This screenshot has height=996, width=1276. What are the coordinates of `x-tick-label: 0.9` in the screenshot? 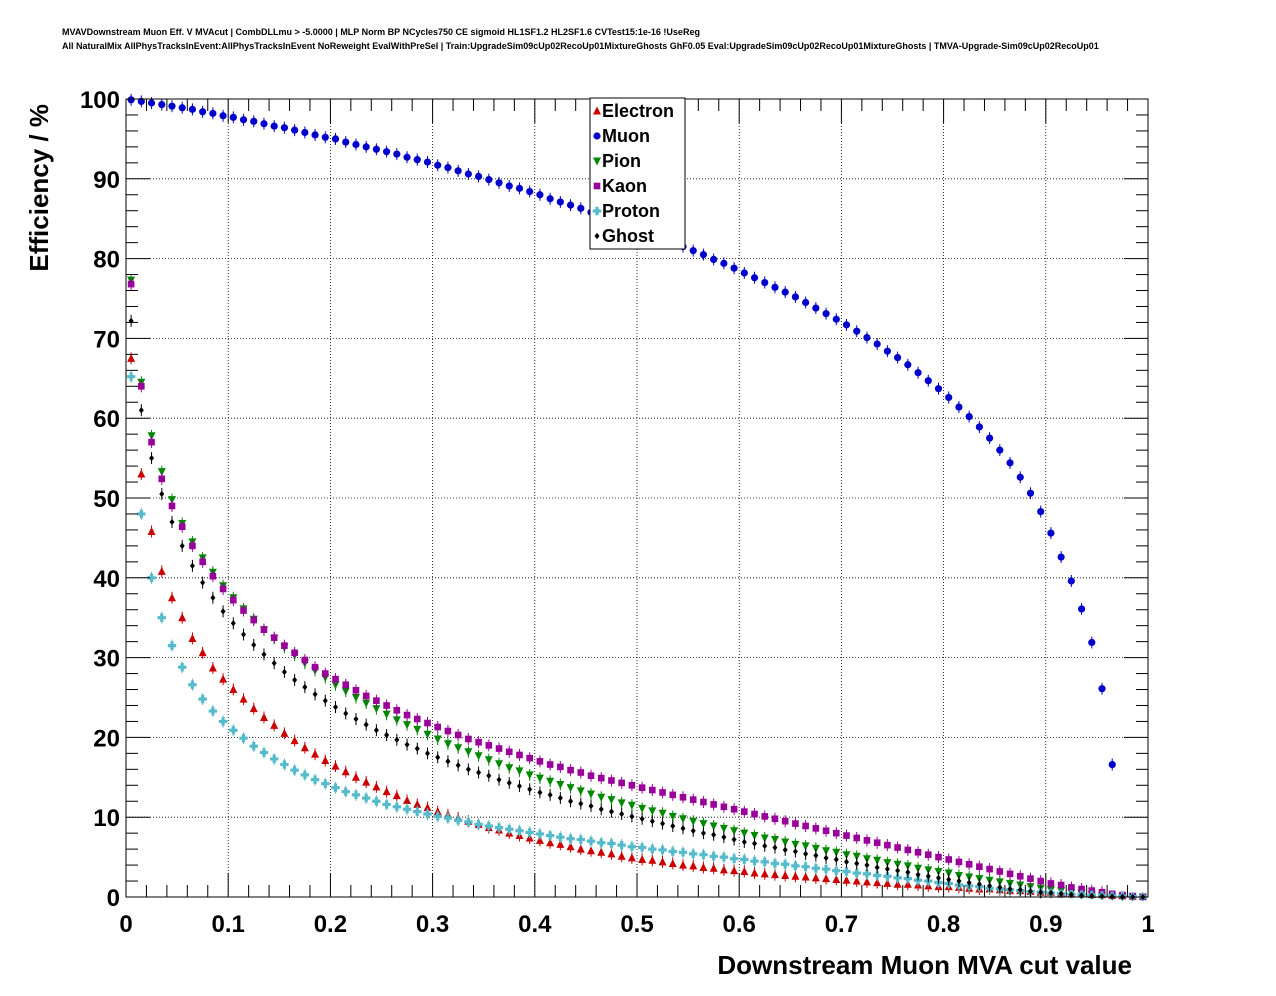 It's located at (1045, 924).